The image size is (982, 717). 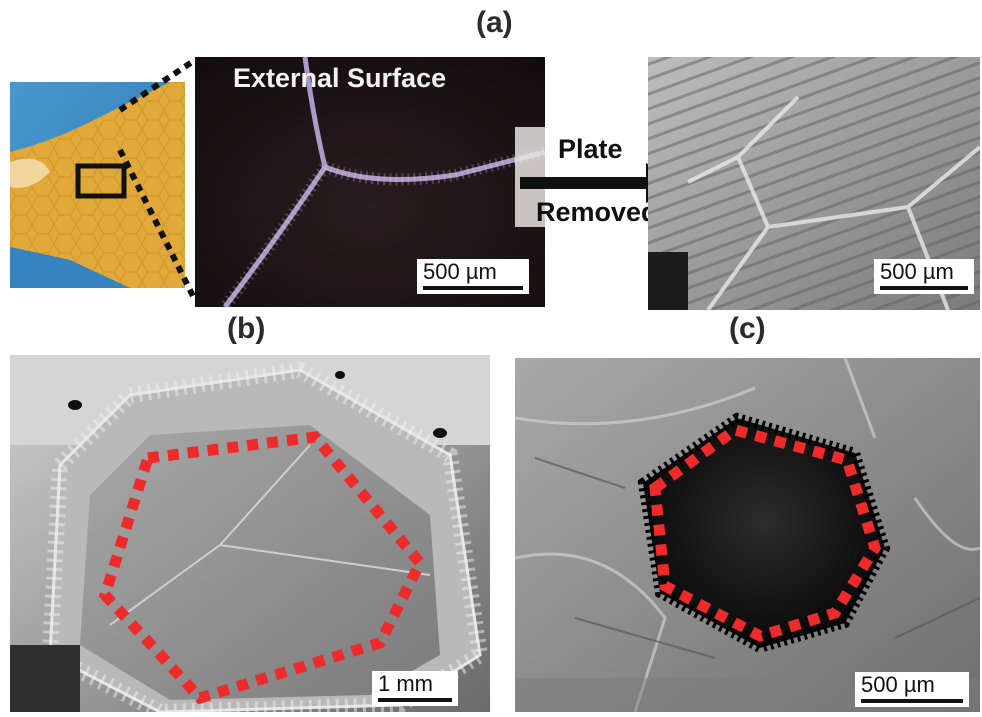 I want to click on panel-c-label: (c), so click(x=747, y=328).